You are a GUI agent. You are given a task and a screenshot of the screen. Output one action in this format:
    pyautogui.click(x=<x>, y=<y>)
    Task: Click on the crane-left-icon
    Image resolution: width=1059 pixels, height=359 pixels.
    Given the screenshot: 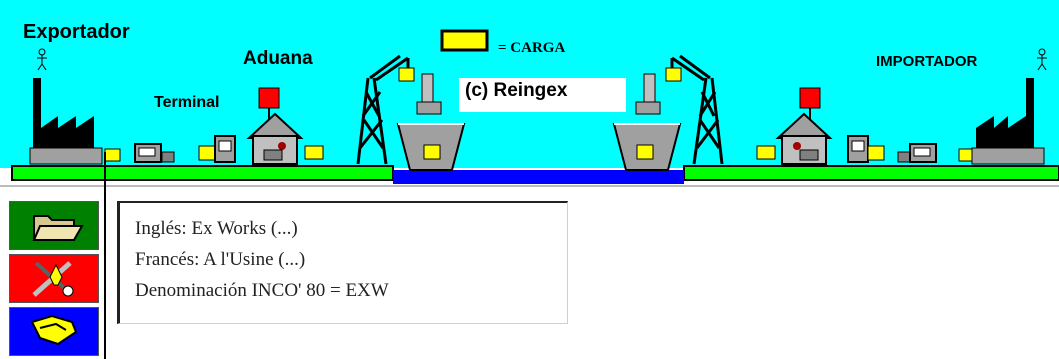 What is the action you would take?
    pyautogui.click(x=383, y=109)
    